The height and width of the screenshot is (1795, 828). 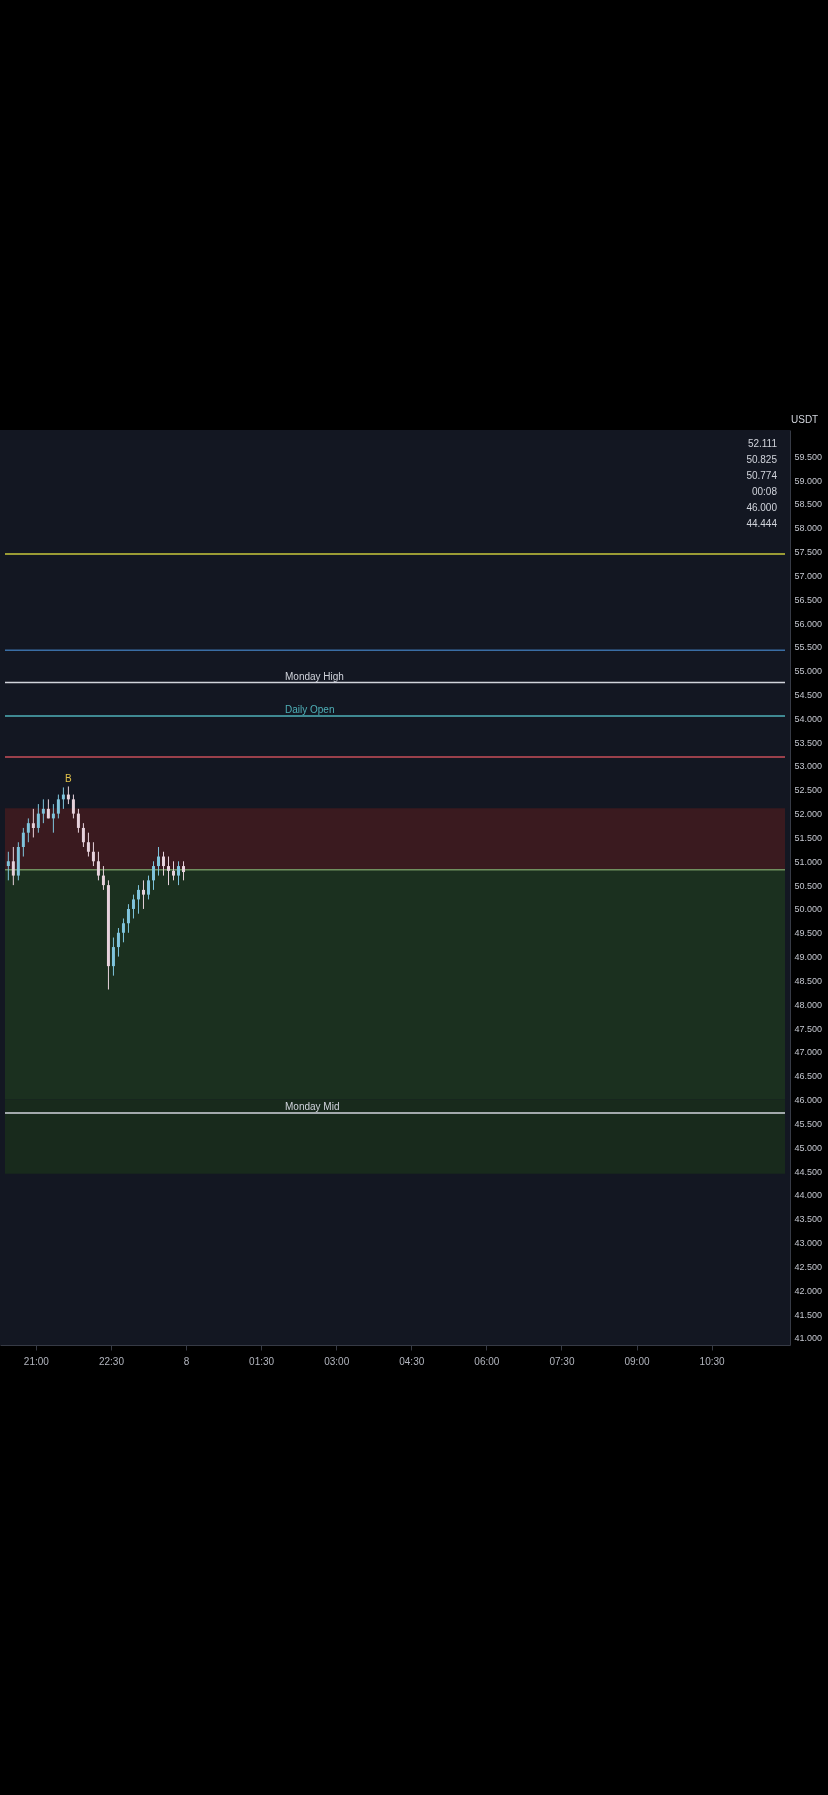 What do you see at coordinates (808, 599) in the screenshot?
I see `y-tick-label: 56.500` at bounding box center [808, 599].